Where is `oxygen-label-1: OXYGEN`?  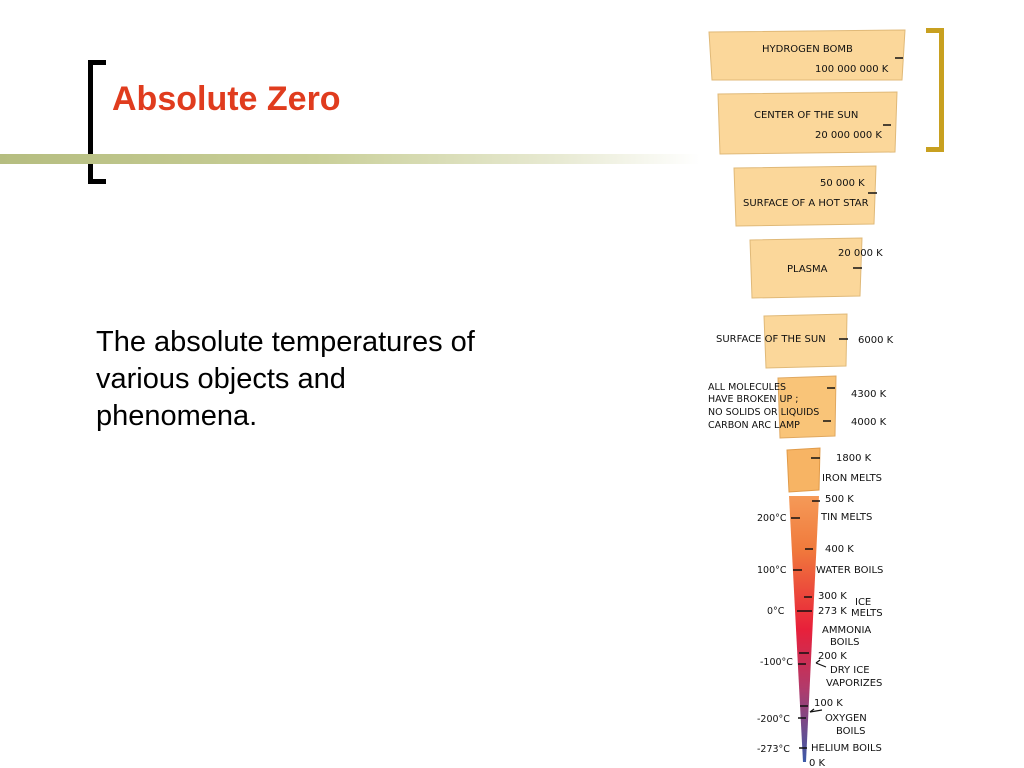 oxygen-label-1: OXYGEN is located at coordinates (846, 718).